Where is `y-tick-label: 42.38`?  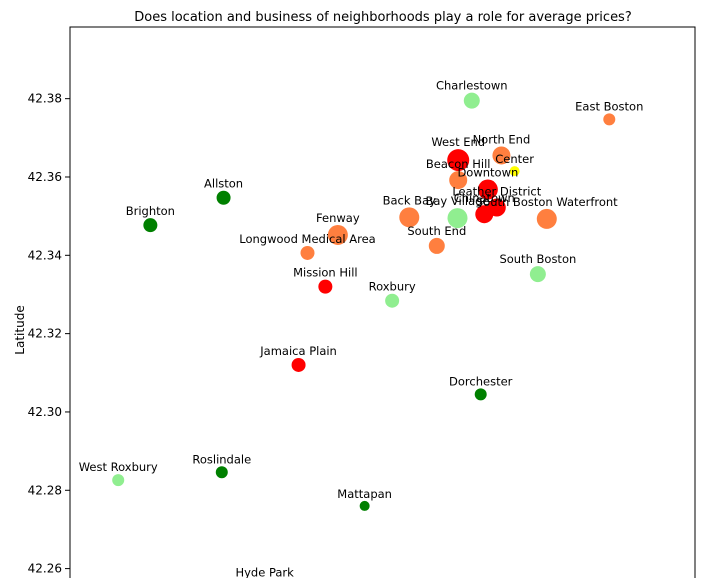 y-tick-label: 42.38 is located at coordinates (45, 99).